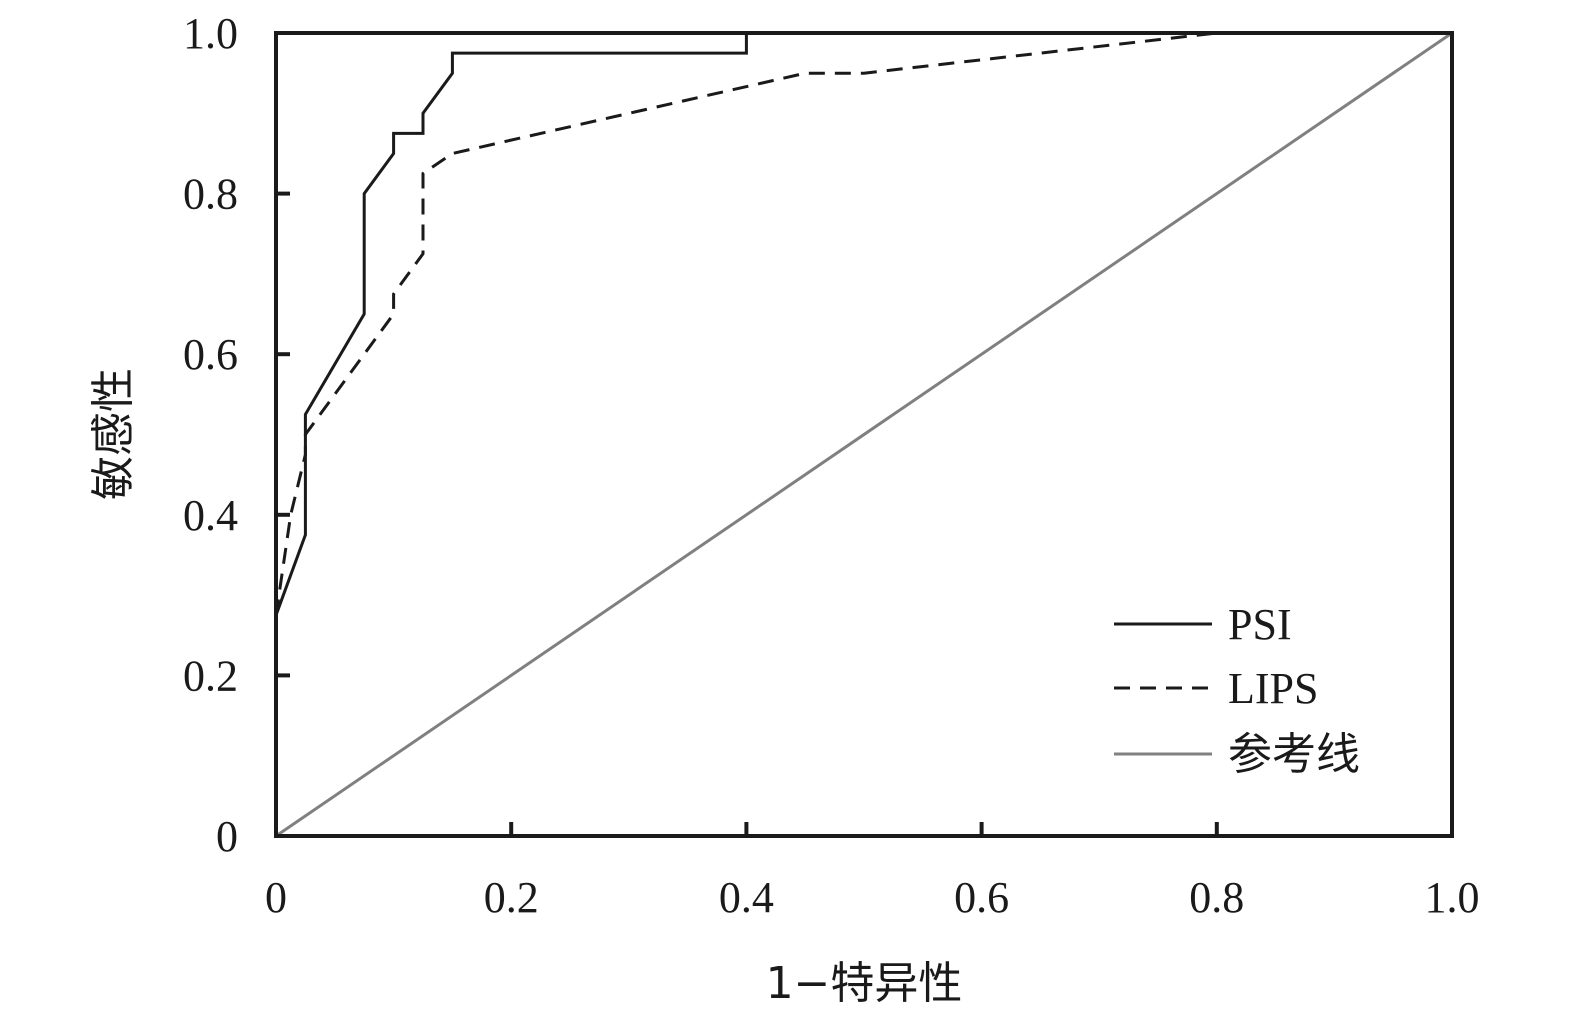 This screenshot has width=1575, height=1024. What do you see at coordinates (746, 897) in the screenshot?
I see `x-tick-label: 0.4` at bounding box center [746, 897].